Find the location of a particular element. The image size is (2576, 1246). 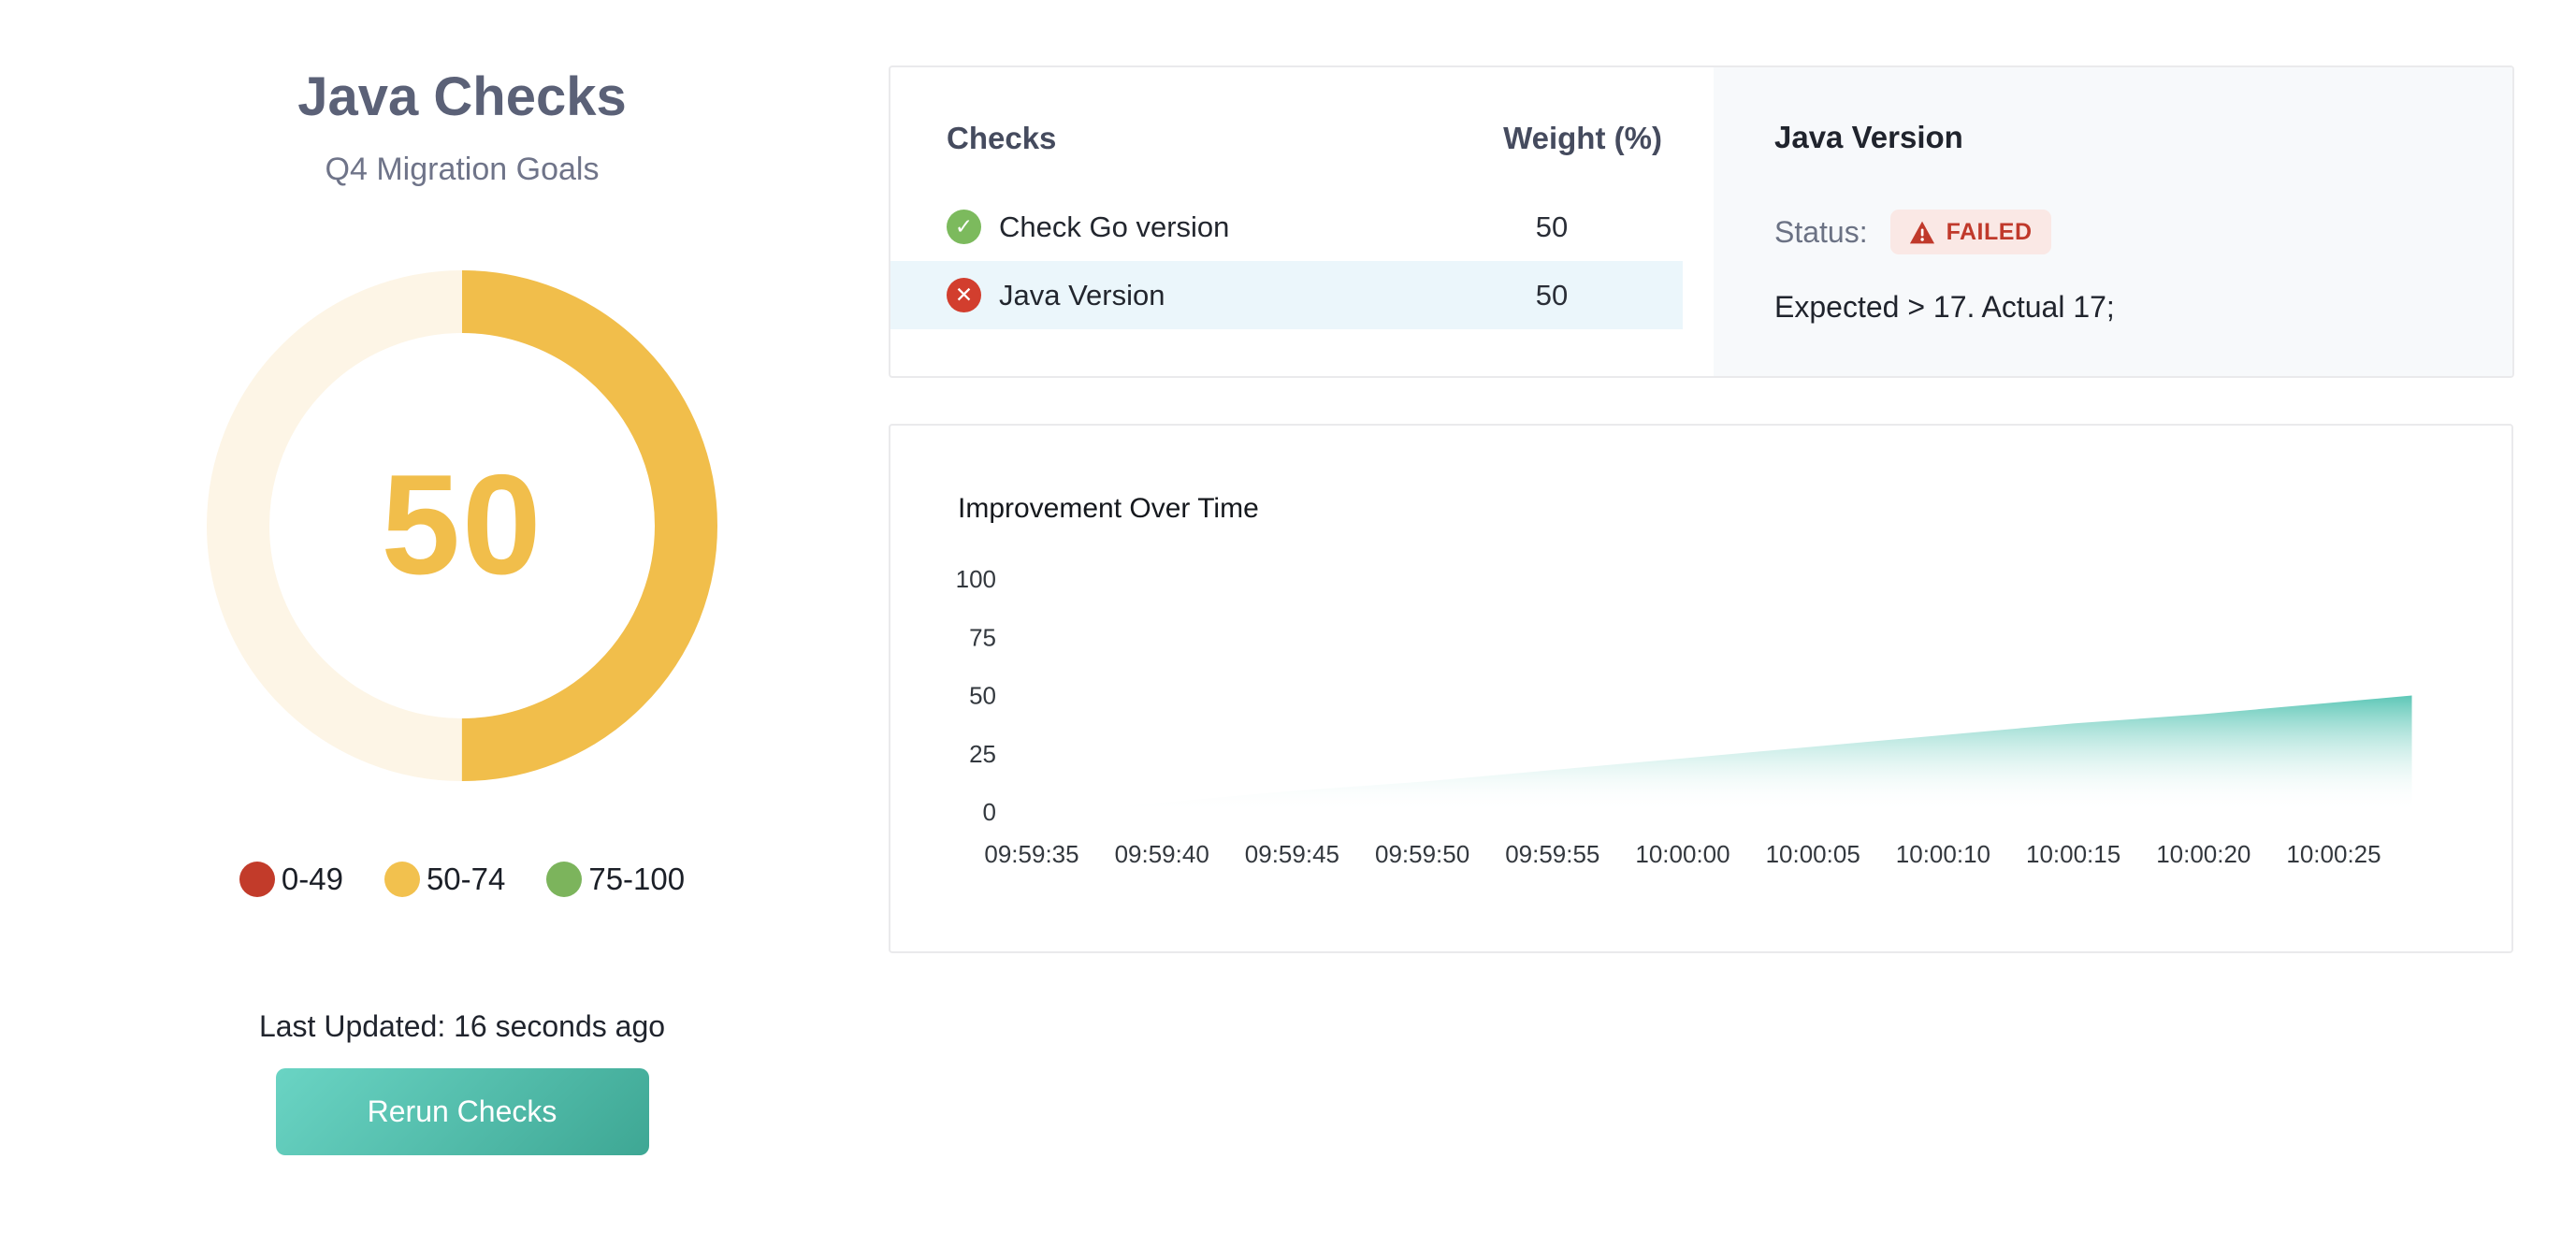

check-name: Check Go version is located at coordinates (1114, 226).